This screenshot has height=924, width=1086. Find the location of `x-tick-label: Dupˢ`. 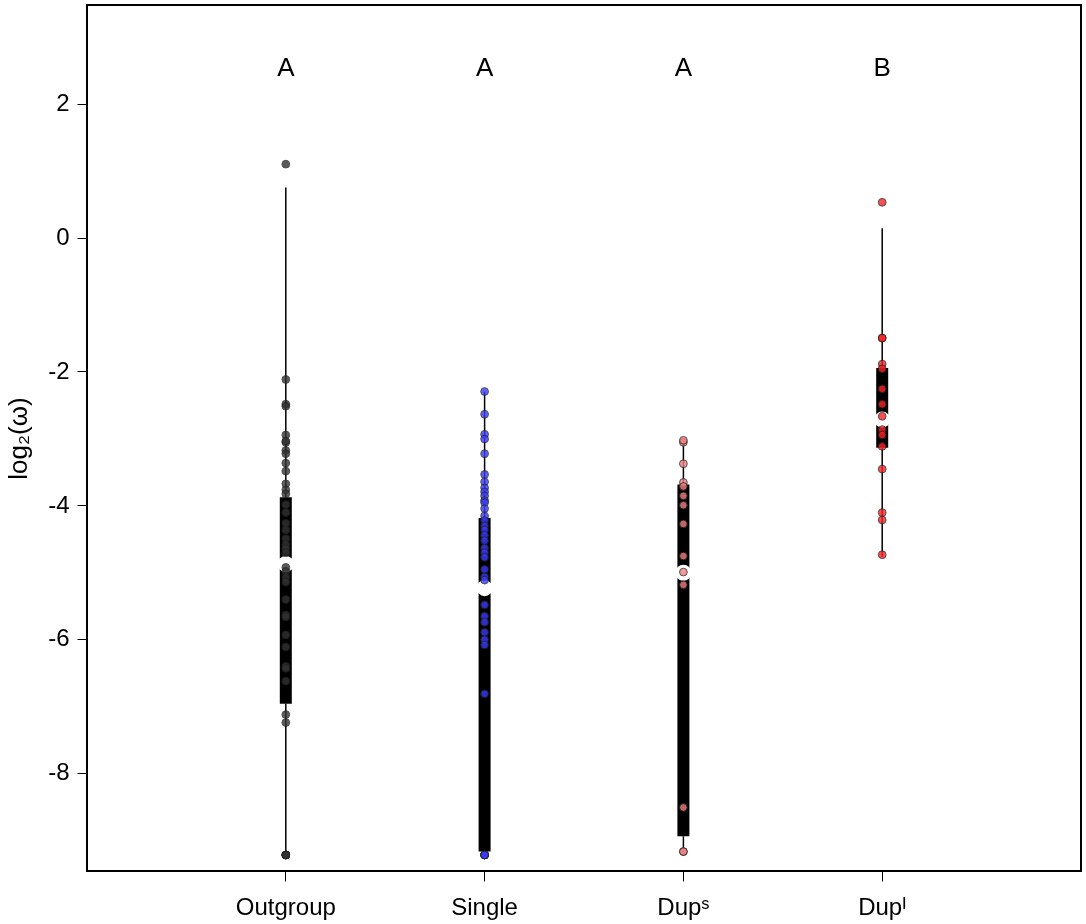

x-tick-label: Dupˢ is located at coordinates (683, 906).